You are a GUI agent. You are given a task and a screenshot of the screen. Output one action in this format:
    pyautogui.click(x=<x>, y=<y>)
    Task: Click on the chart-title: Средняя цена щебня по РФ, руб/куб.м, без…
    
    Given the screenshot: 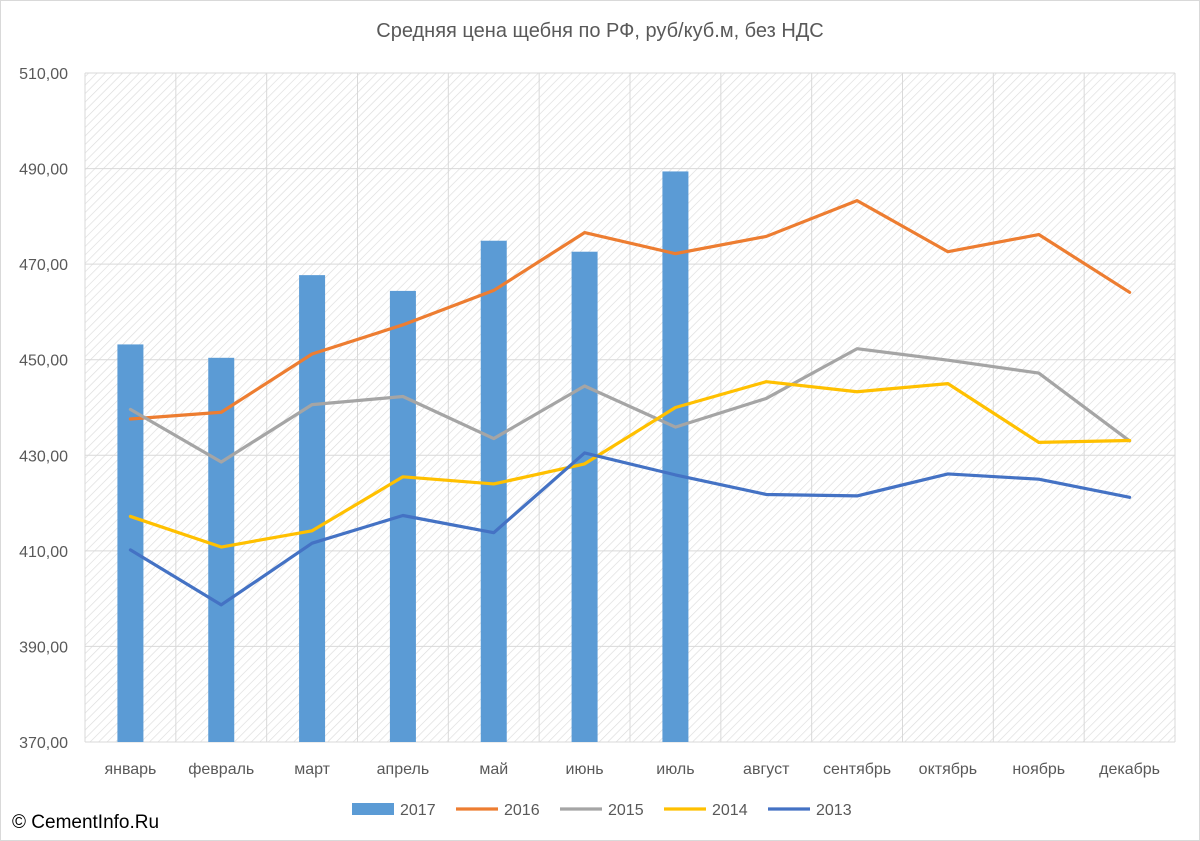 What is the action you would take?
    pyautogui.click(x=600, y=31)
    